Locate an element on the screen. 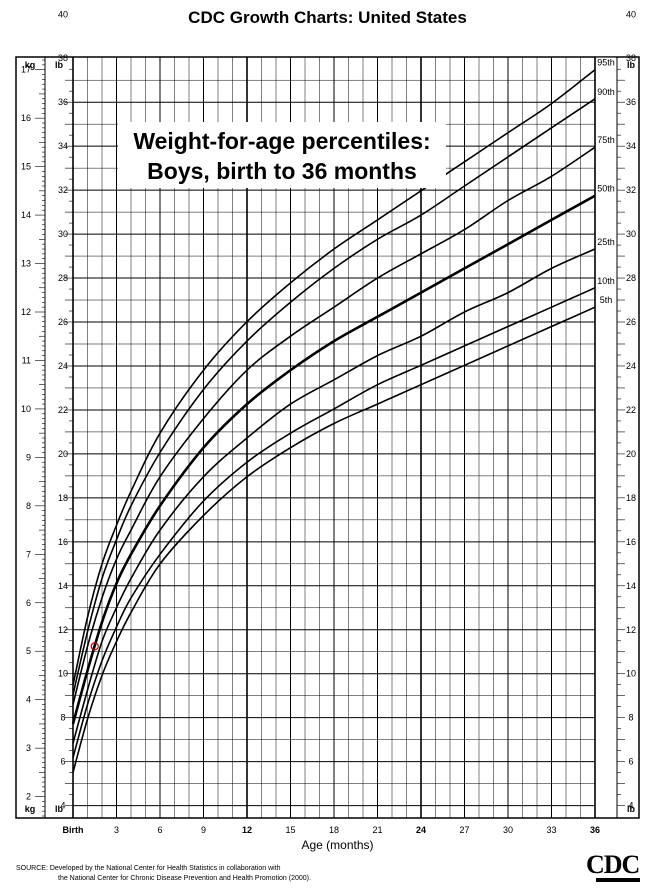  lb-unit-top-right: lb is located at coordinates (631, 65).